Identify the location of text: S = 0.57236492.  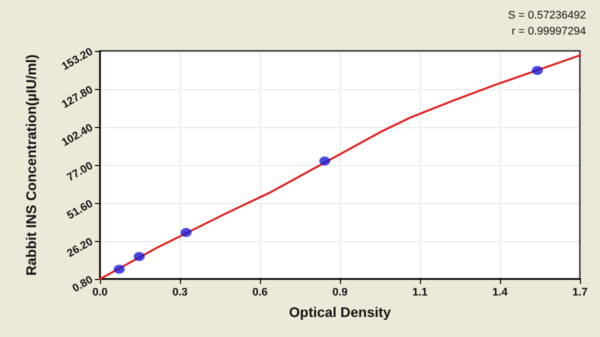
(547, 16).